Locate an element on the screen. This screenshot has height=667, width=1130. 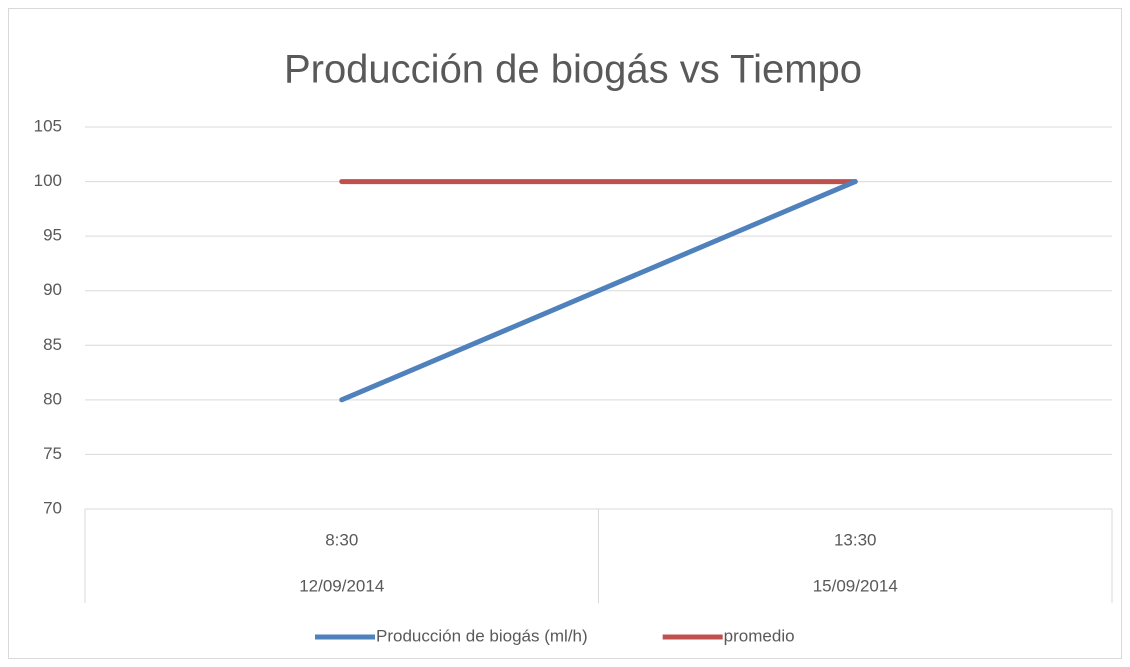
y-tick-label: 75 is located at coordinates (52, 453).